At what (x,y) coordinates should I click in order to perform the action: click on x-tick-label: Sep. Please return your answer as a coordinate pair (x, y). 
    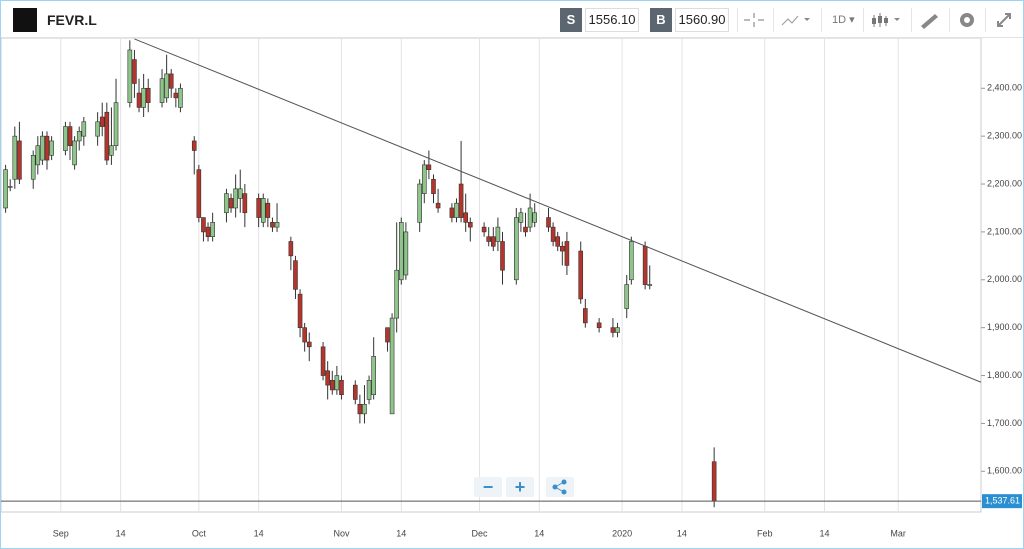
    Looking at the image, I should click on (61, 533).